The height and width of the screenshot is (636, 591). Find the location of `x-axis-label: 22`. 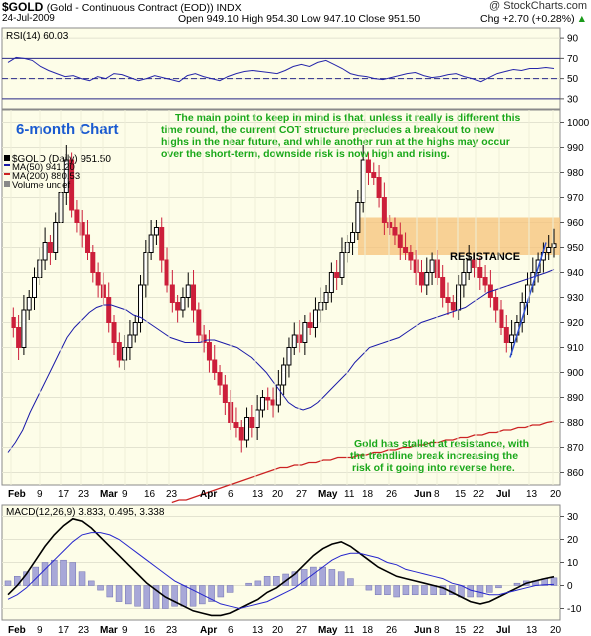

x-axis-label: 22 is located at coordinates (479, 494).